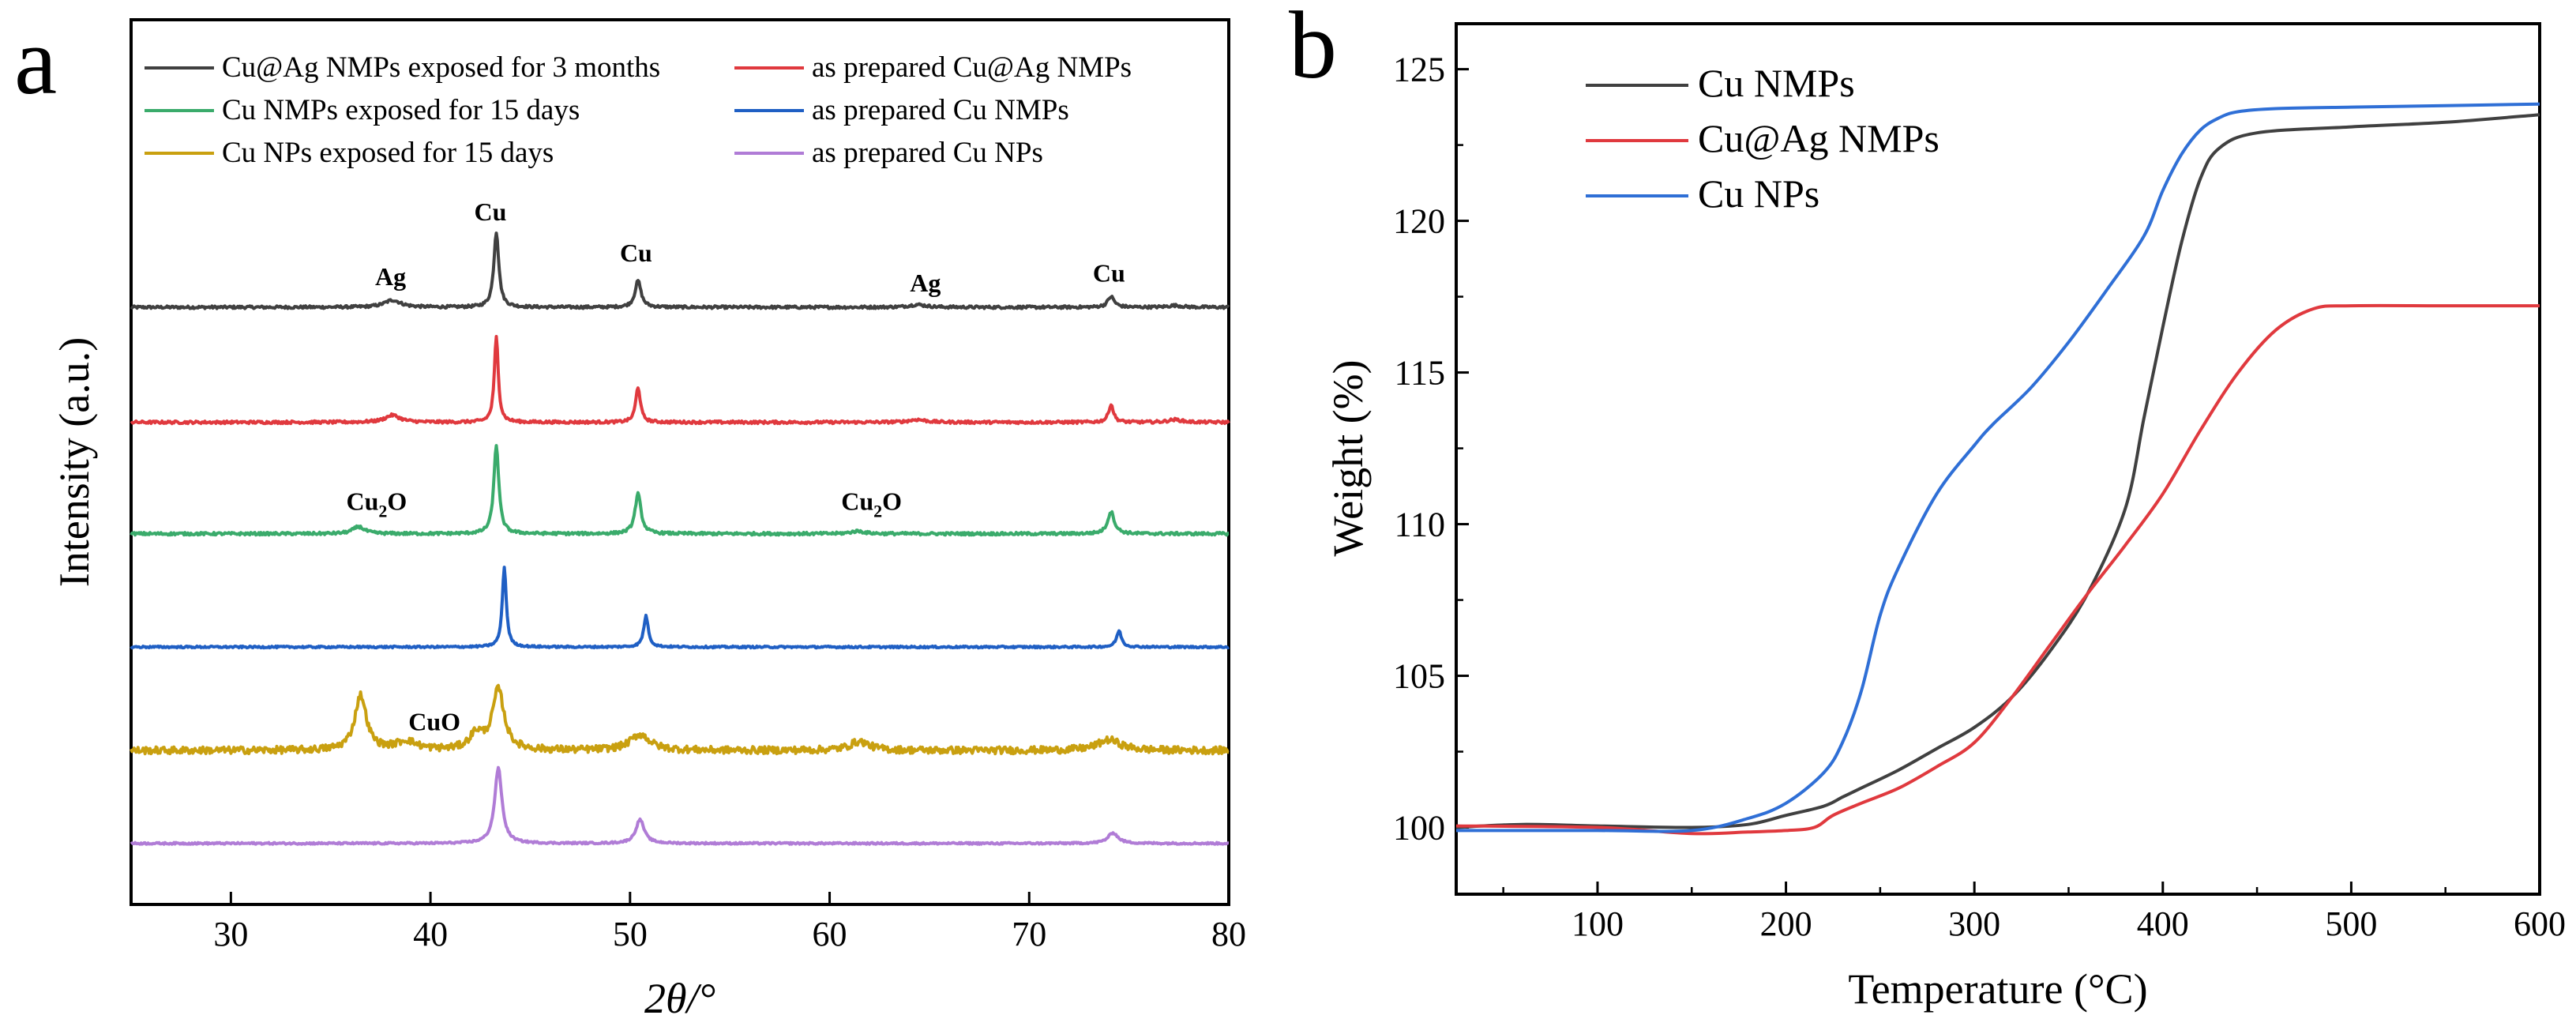  Describe the element at coordinates (680, 608) in the screenshot. I see `series-line-as-prepared-cu-nmps` at that location.